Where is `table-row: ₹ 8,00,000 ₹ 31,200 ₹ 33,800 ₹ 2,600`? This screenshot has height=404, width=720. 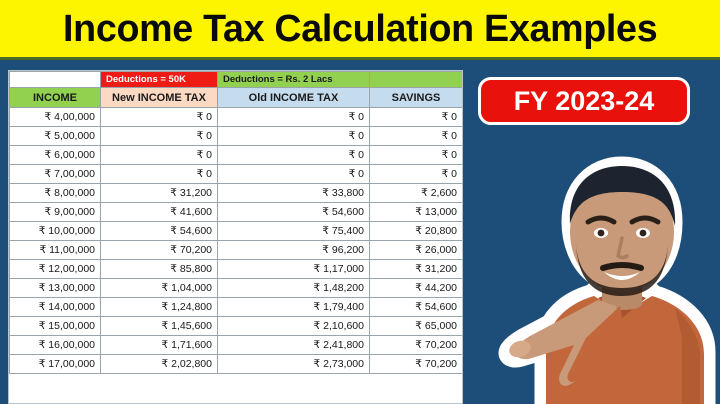
table-row: ₹ 8,00,000 ₹ 31,200 ₹ 33,800 ₹ 2,600 is located at coordinates (235, 193).